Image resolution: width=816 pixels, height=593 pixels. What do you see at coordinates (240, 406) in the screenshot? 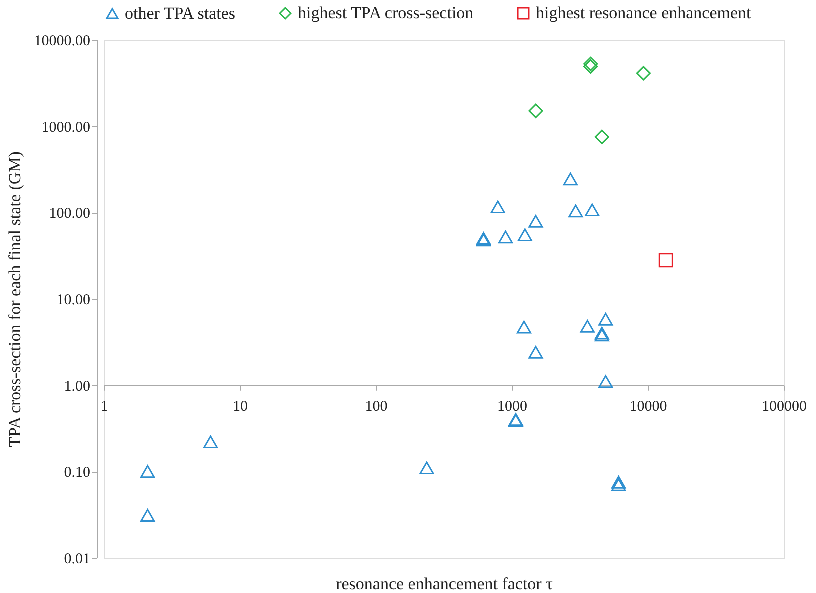
I see `x-tick-label: 10` at bounding box center [240, 406].